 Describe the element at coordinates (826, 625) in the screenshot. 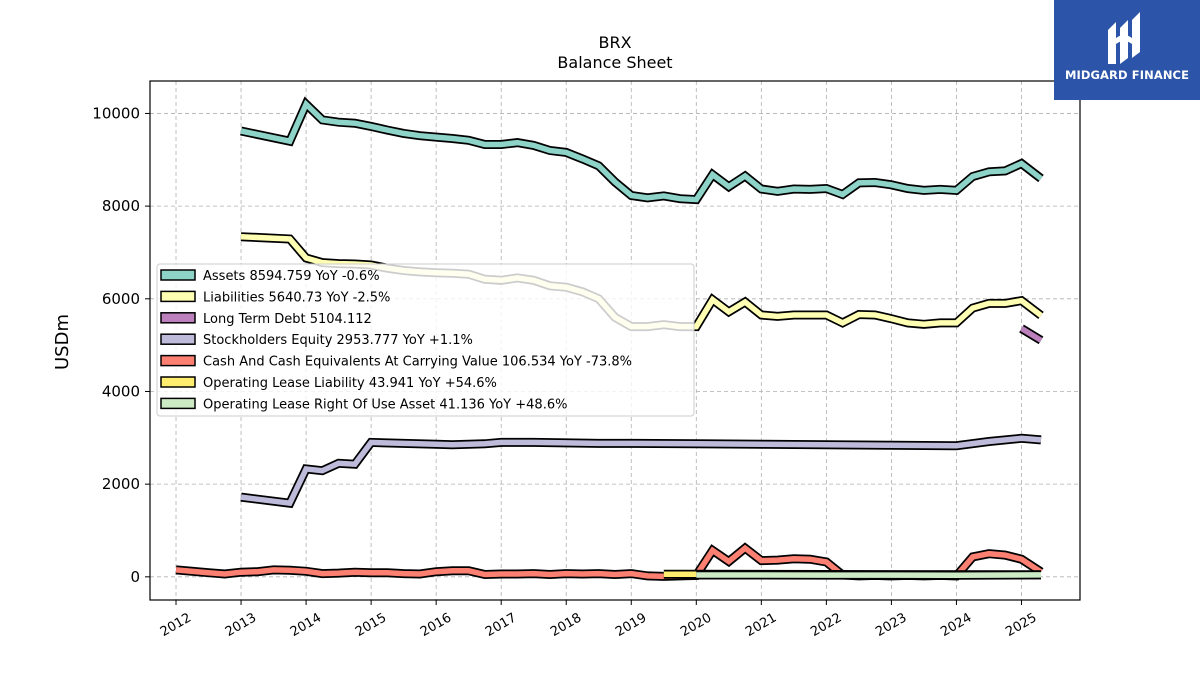

I see `x-tick-label: 2022` at that location.